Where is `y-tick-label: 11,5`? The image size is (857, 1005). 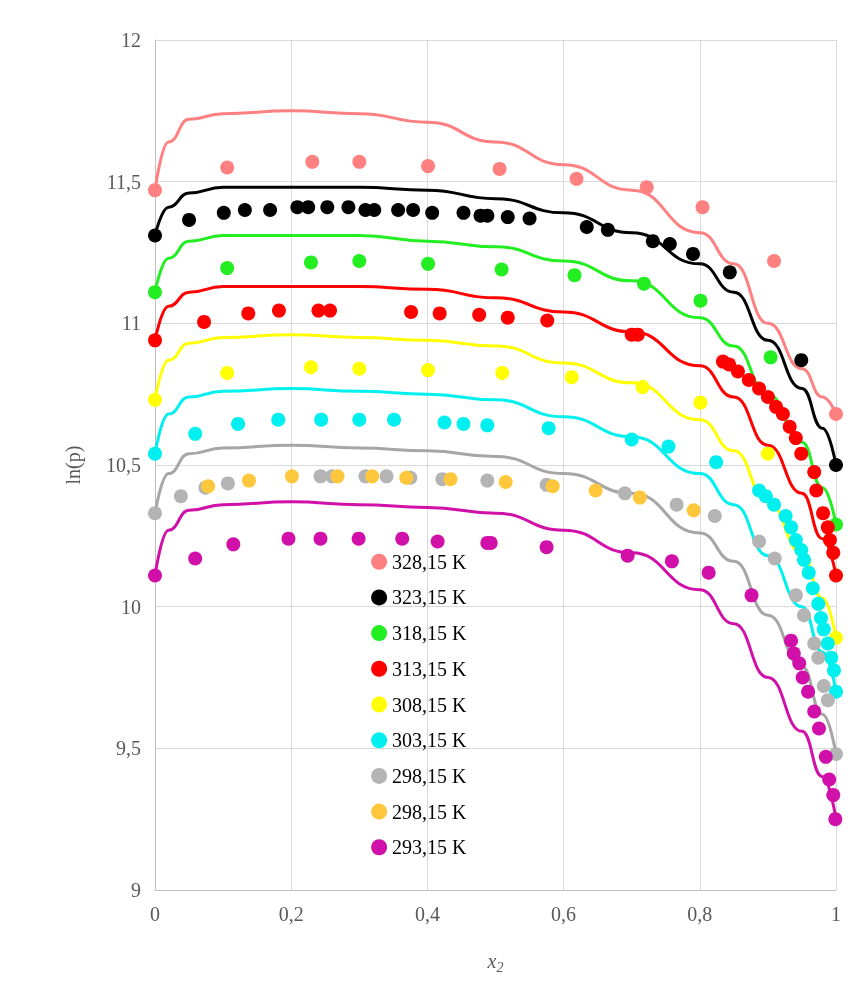 y-tick-label: 11,5 is located at coordinates (123, 181).